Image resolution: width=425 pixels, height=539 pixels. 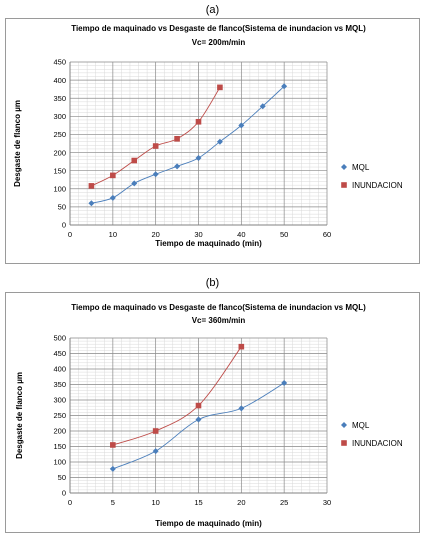 I want to click on x-tick-label: 50, so click(x=284, y=234).